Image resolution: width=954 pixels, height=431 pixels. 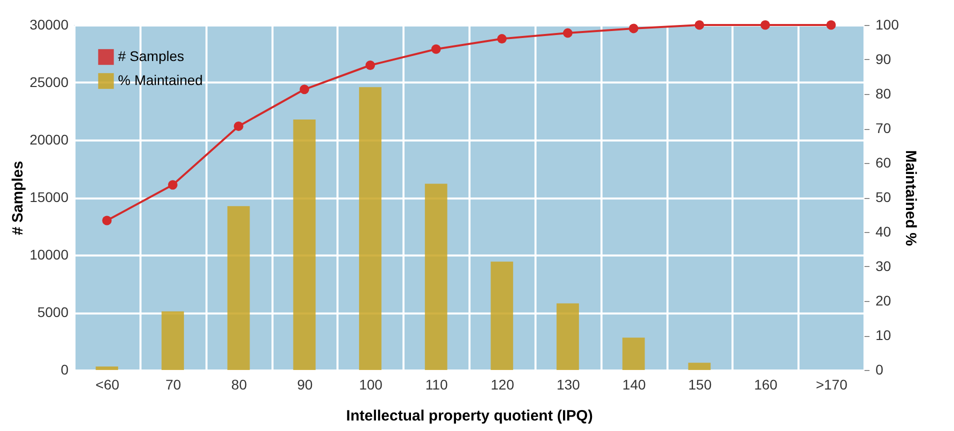 What do you see at coordinates (884, 94) in the screenshot?
I see `y2-tick-label: 80` at bounding box center [884, 94].